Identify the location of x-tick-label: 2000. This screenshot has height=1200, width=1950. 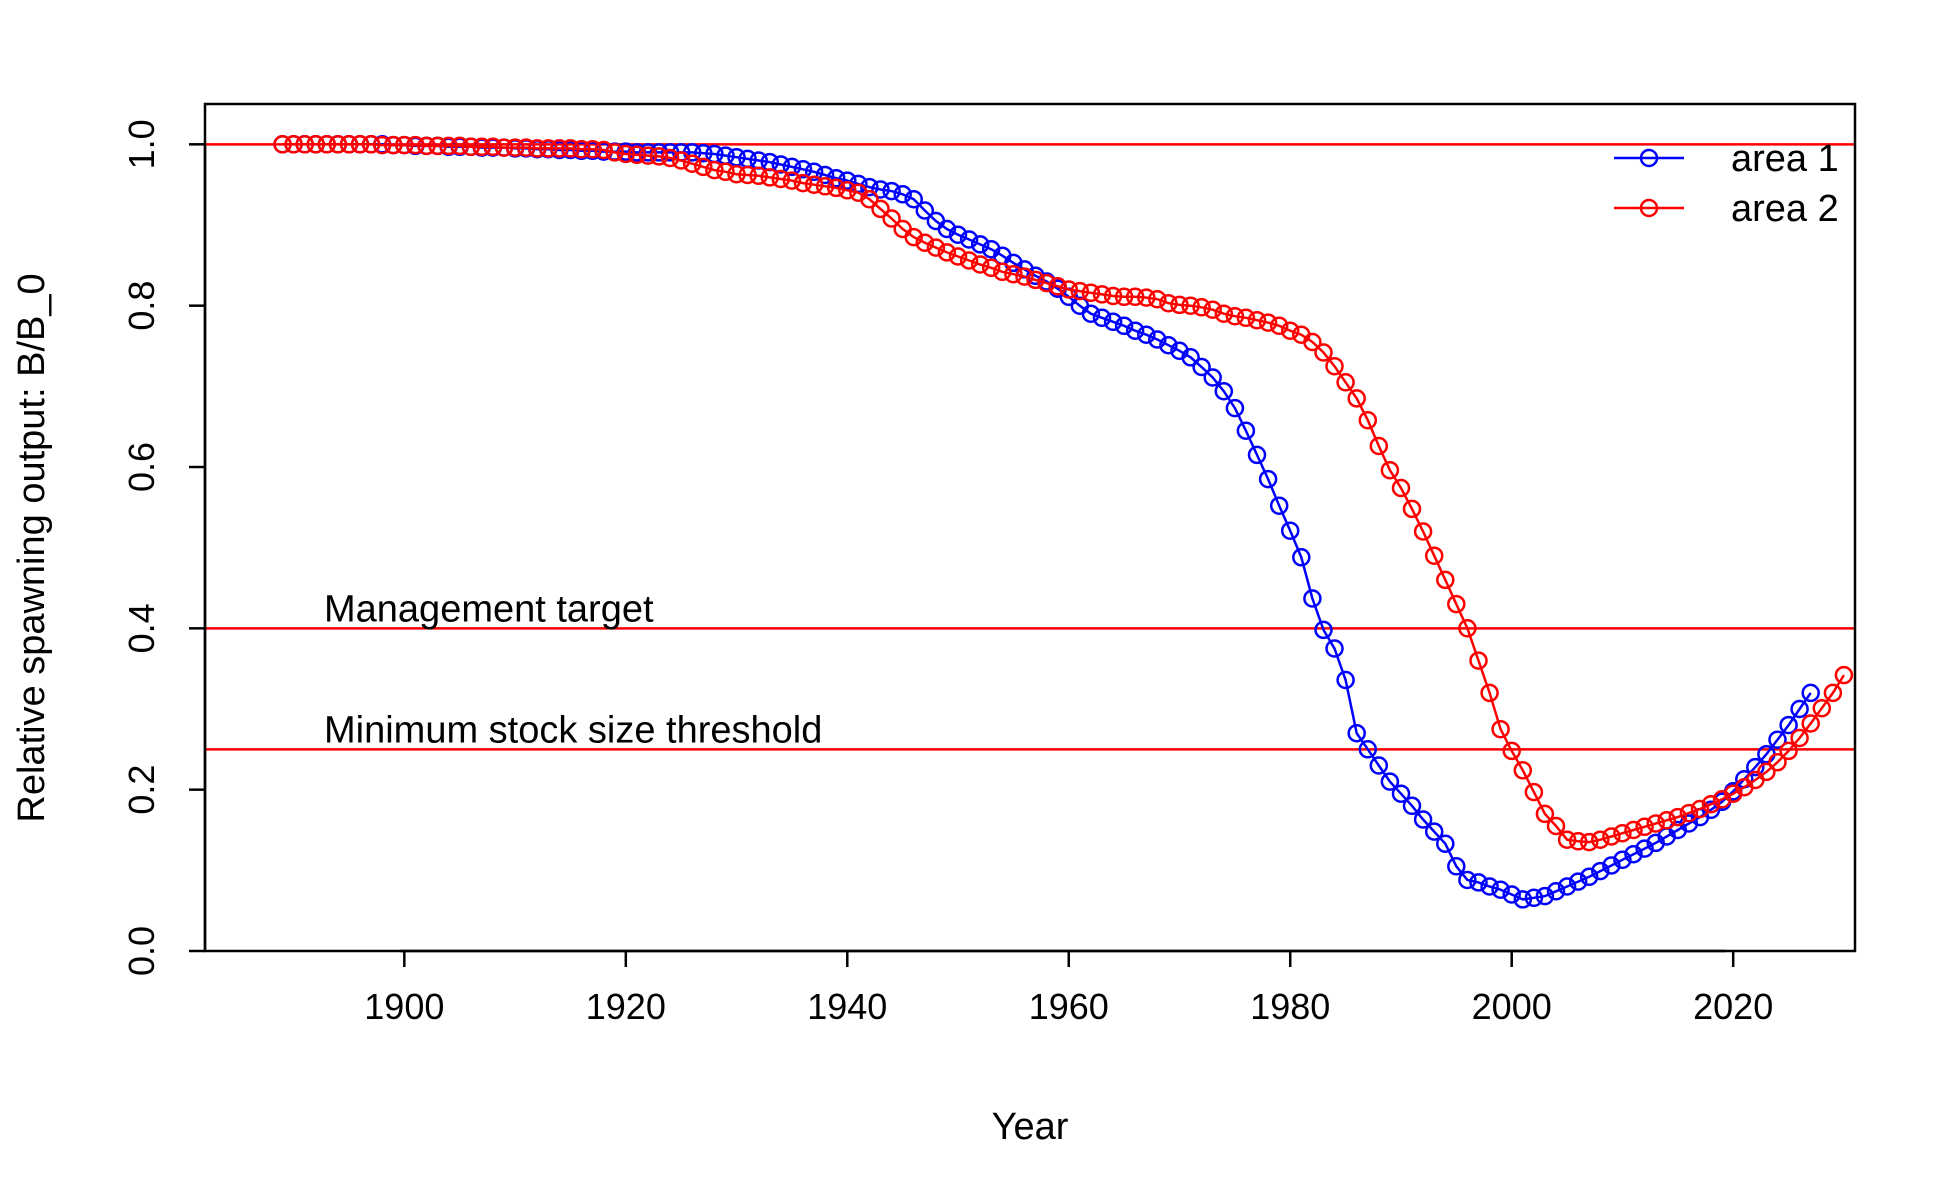
(1512, 1006).